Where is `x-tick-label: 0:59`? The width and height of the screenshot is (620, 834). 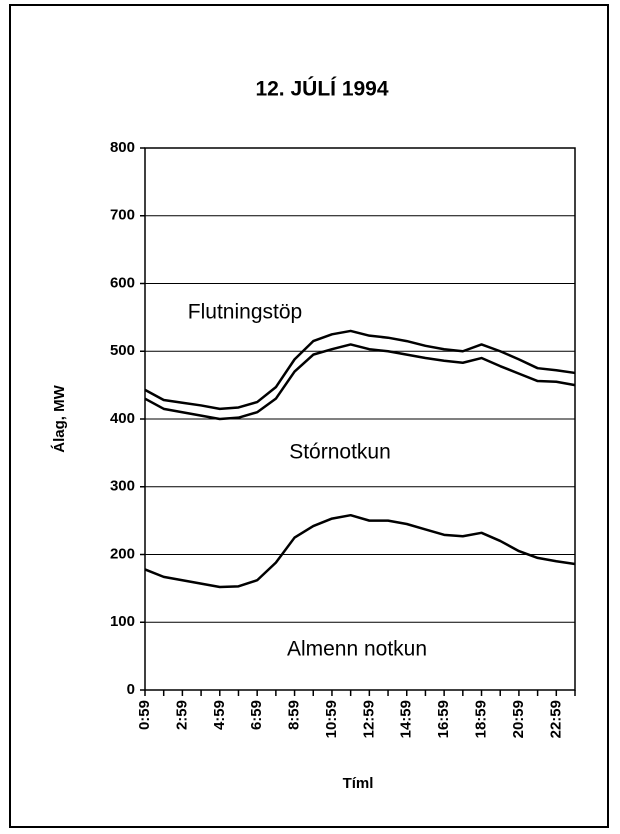
x-tick-label: 0:59 is located at coordinates (144, 715).